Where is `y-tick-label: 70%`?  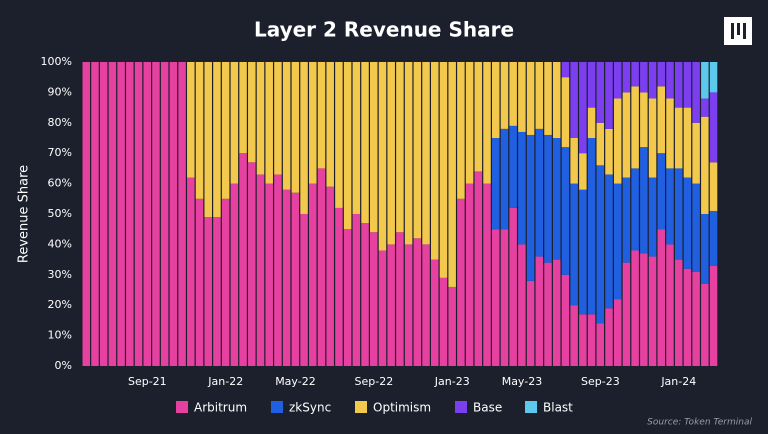 y-tick-label: 70% is located at coordinates (60, 152).